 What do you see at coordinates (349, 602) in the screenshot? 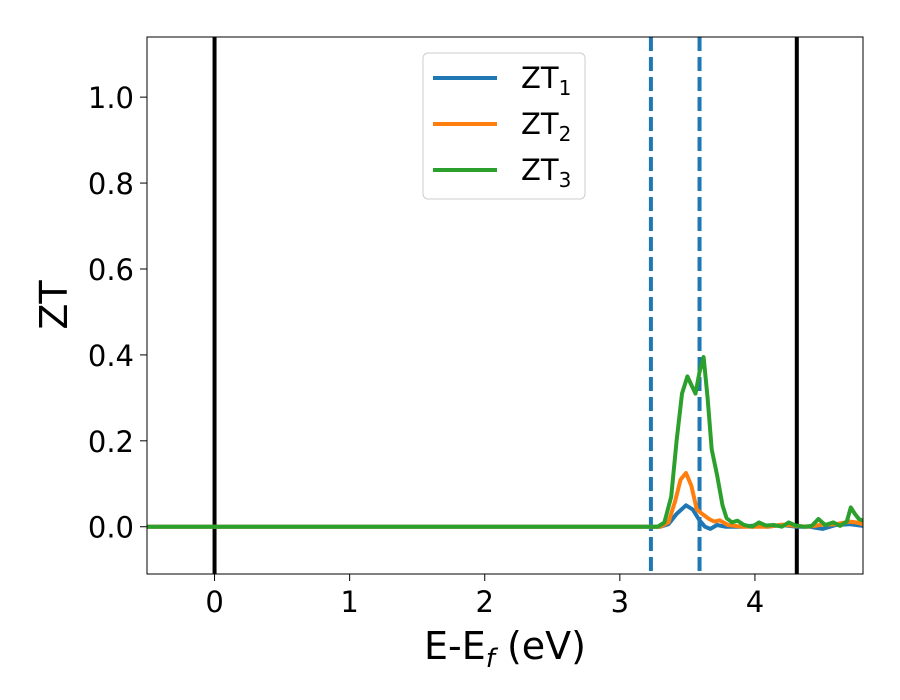
I see `x-tick-label: 1` at bounding box center [349, 602].